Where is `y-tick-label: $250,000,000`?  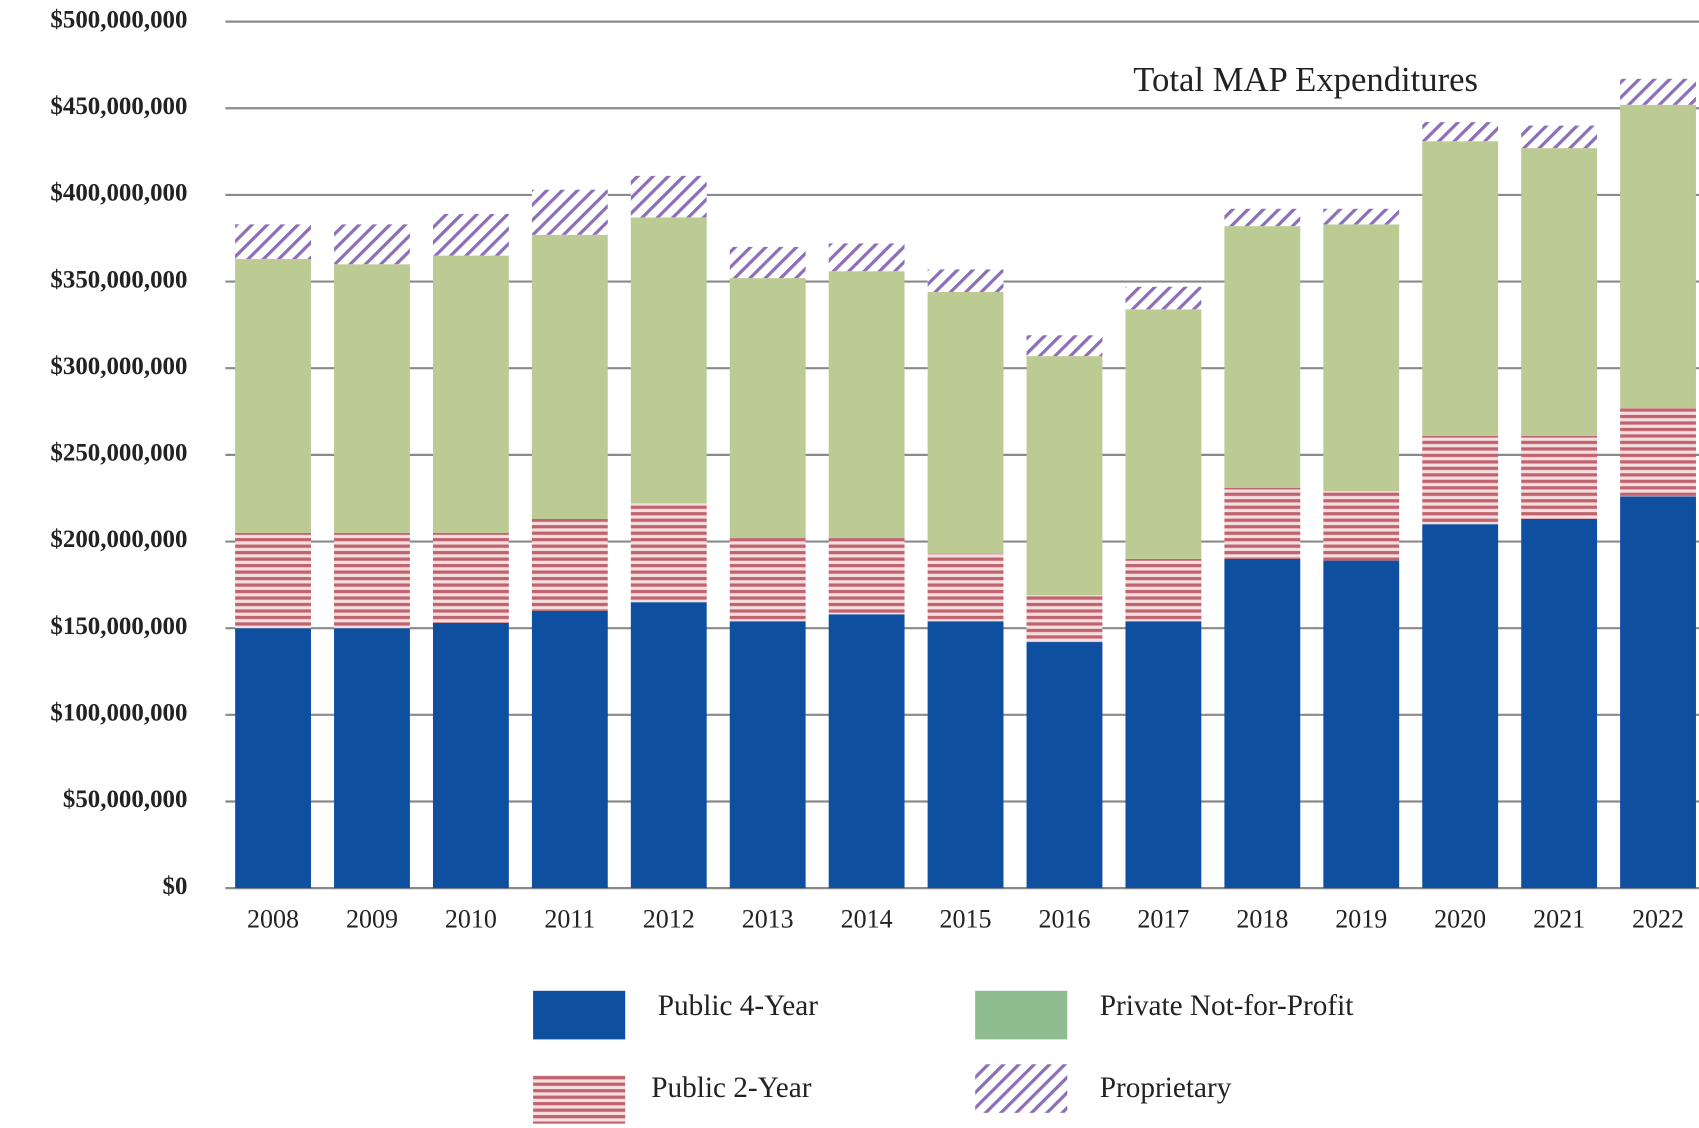
y-tick-label: $250,000,000 is located at coordinates (118, 453).